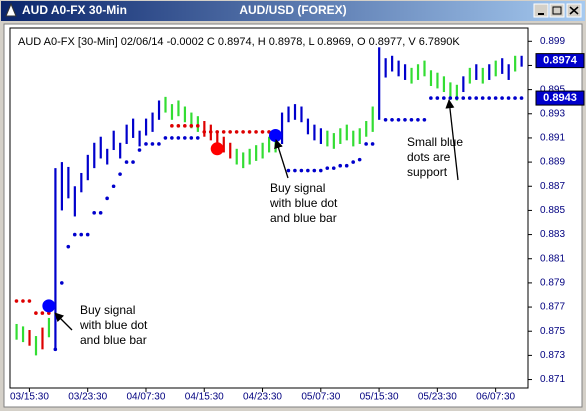 The width and height of the screenshot is (586, 411). Describe the element at coordinates (541, 10) in the screenshot. I see `minimize-button` at that location.